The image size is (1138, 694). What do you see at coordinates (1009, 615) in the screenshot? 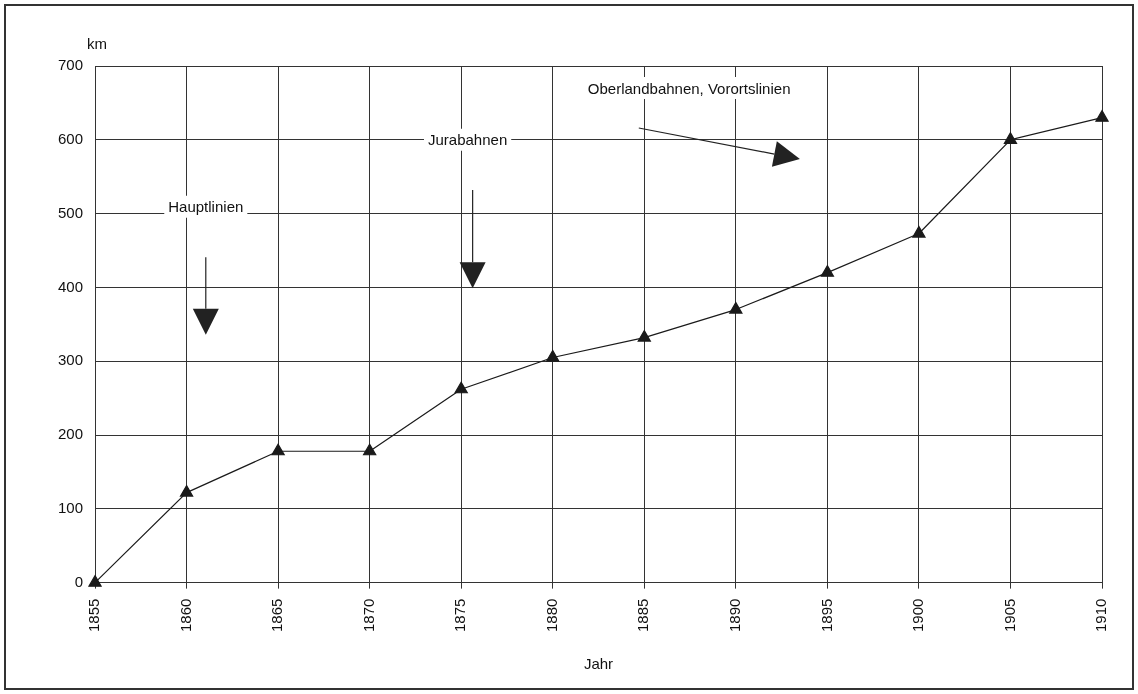
I see `x-tick-label: 1905` at bounding box center [1009, 615].